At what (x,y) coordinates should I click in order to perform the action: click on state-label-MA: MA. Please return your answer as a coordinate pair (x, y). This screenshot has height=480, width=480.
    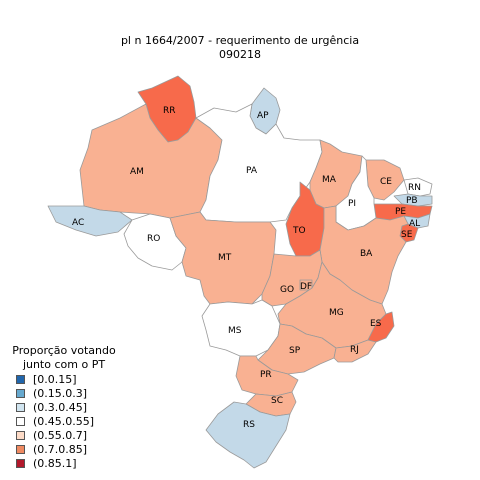
    Looking at the image, I should click on (329, 180).